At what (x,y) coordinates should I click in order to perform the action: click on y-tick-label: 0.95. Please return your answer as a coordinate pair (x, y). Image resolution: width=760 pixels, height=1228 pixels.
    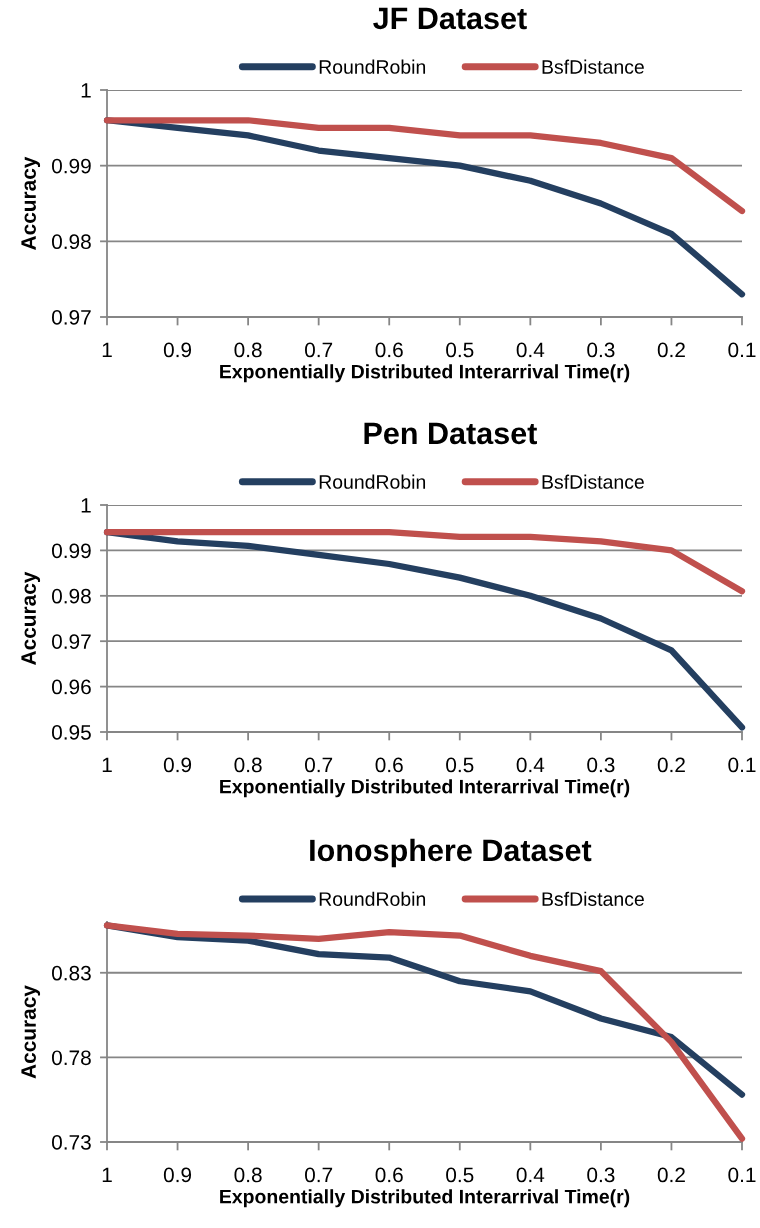
    Looking at the image, I should click on (71, 732).